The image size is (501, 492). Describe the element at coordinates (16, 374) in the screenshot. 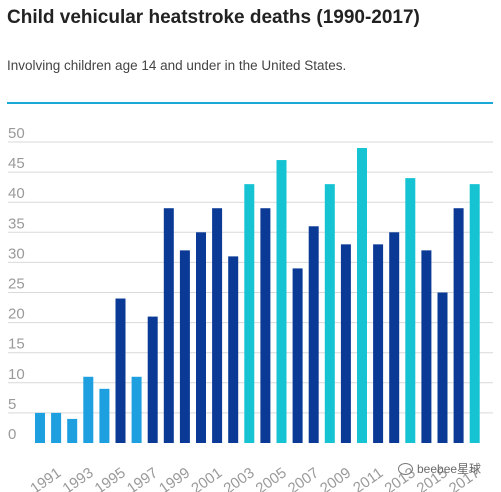

I see `y-tick-label: 10` at that location.